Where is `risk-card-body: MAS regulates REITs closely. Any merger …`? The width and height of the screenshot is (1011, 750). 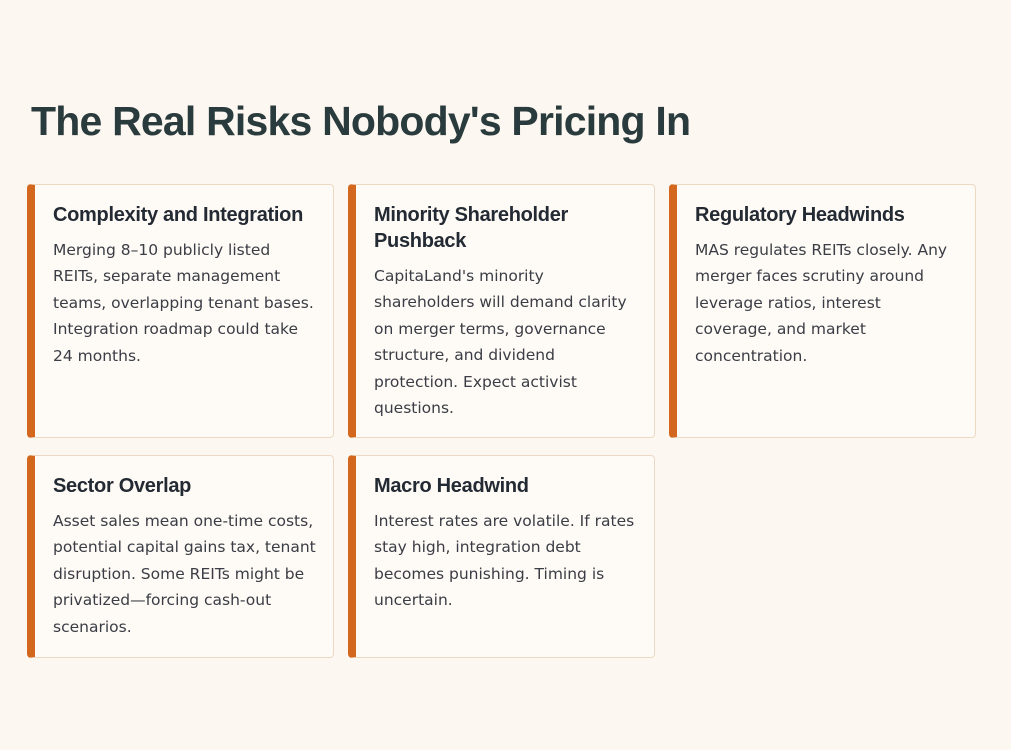 risk-card-body: MAS regulates REITs closely. Any merger … is located at coordinates (821, 303).